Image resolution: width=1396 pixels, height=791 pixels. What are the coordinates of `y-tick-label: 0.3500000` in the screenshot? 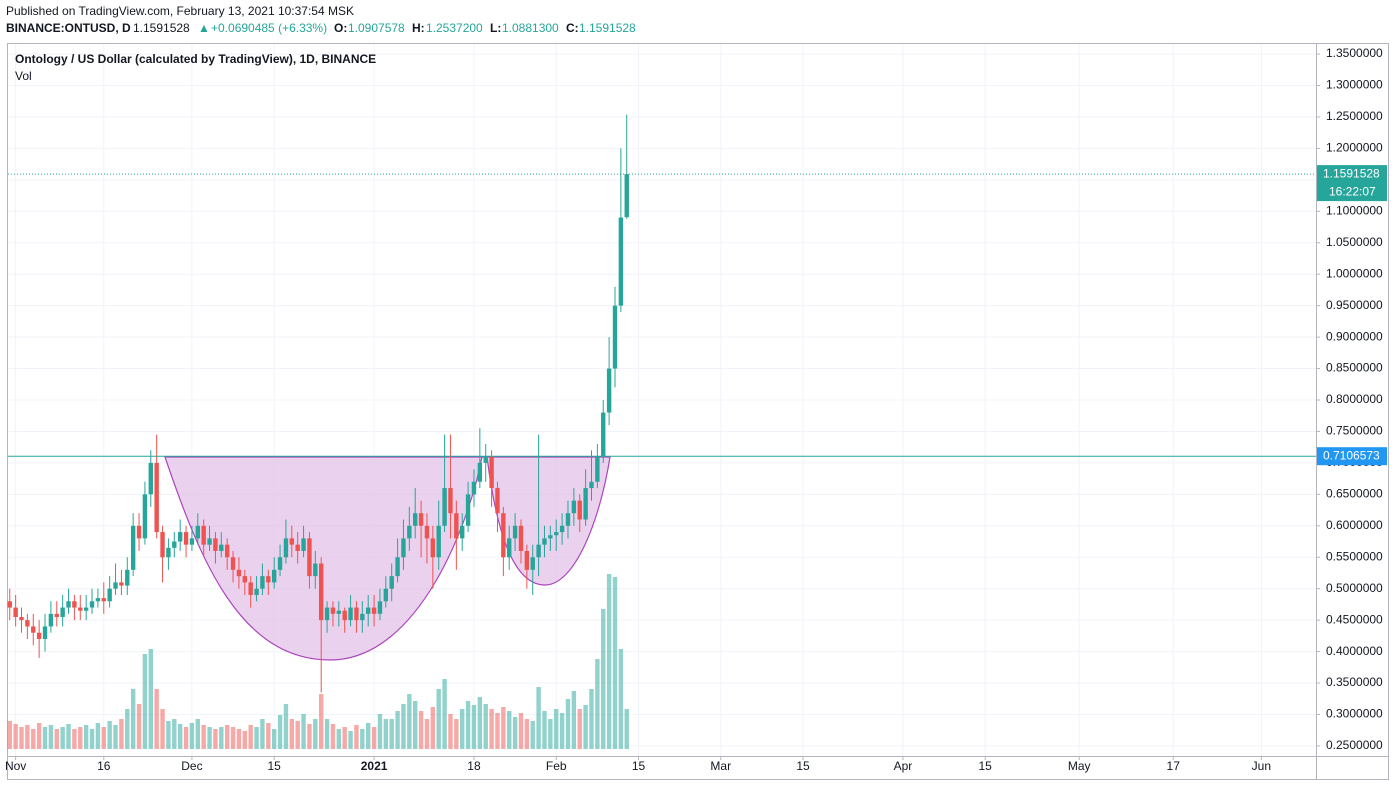 It's located at (1354, 682).